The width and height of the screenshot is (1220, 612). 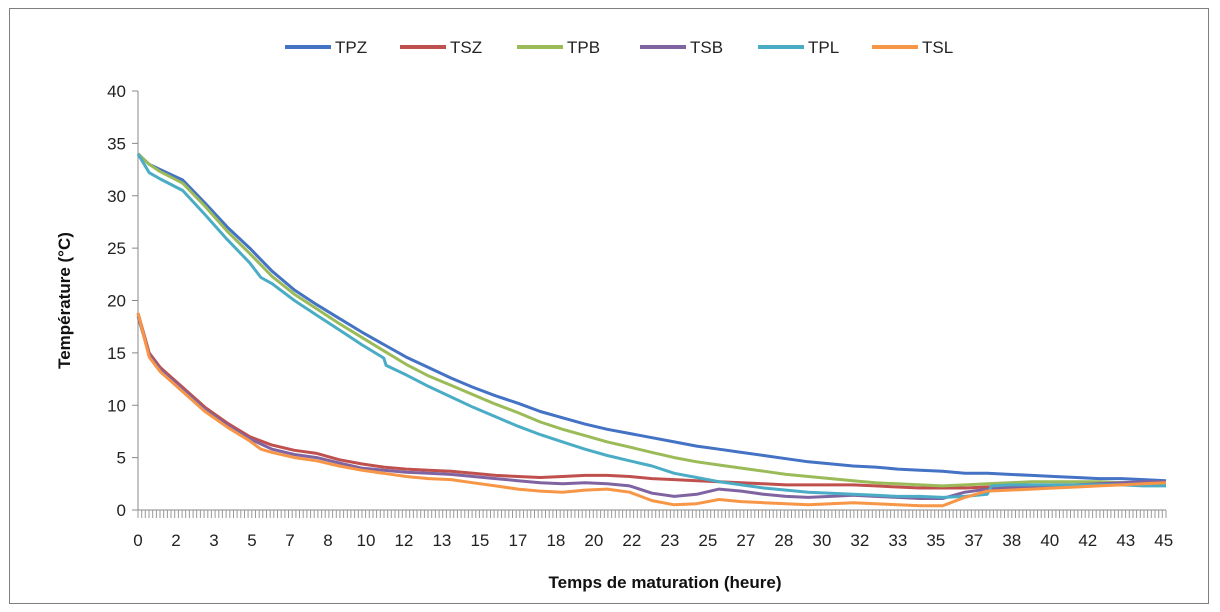 I want to click on x-tick-label: 33, so click(x=897, y=540).